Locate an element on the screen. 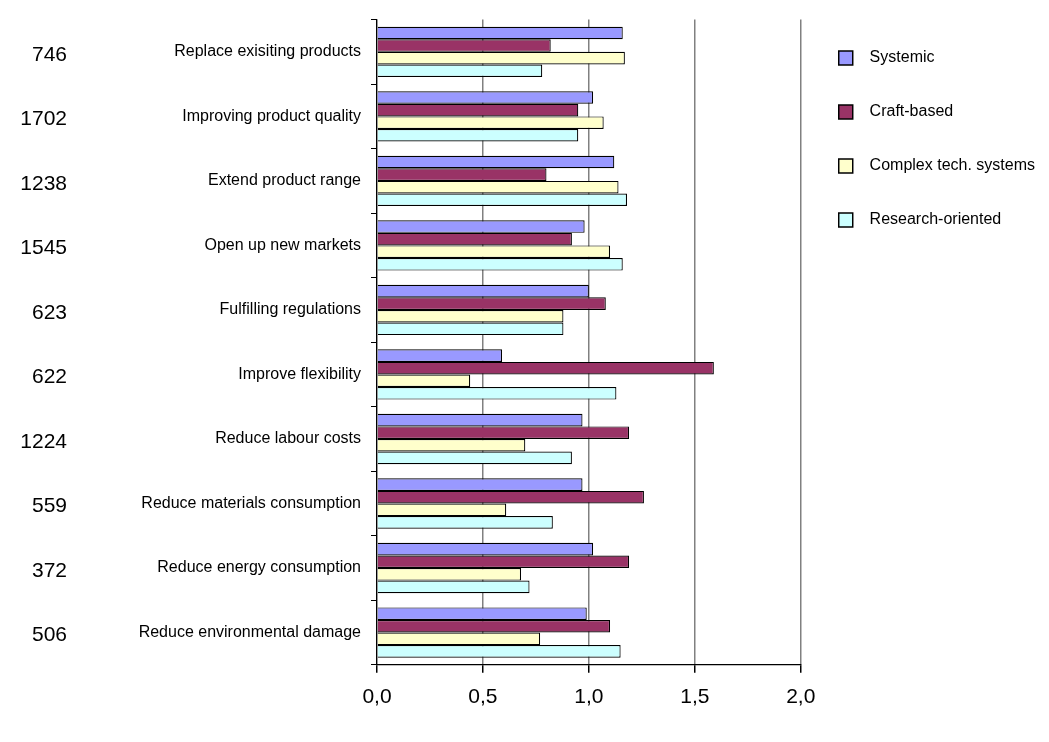 Image resolution: width=1049 pixels, height=742 pixels. y-tick-label: Improve flexibility is located at coordinates (299, 373).